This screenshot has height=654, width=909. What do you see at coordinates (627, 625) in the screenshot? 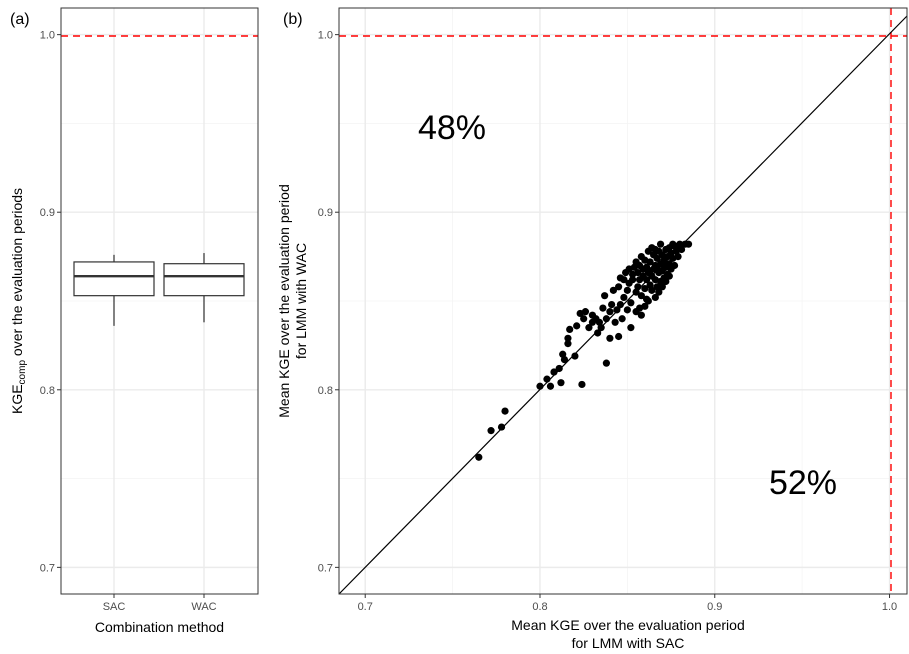
I see `panel-b-x-axis-title-line1: Mean KGE over the evaluation period` at bounding box center [627, 625].